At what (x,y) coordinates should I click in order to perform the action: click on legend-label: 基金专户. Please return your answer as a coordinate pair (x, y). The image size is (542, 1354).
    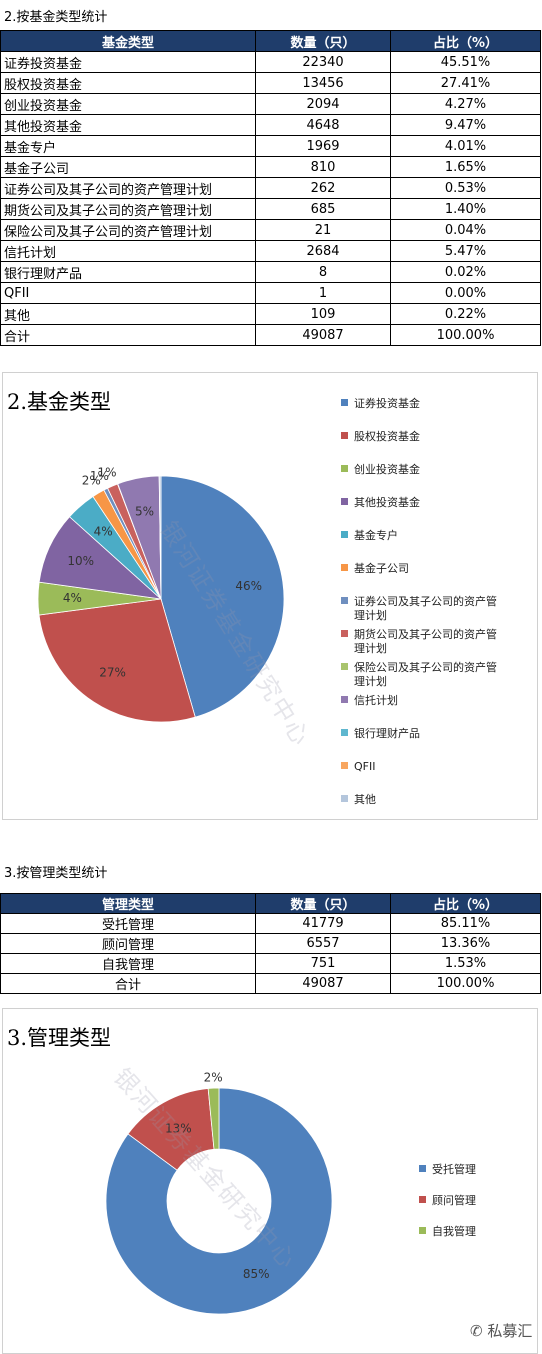
    Looking at the image, I should click on (376, 535).